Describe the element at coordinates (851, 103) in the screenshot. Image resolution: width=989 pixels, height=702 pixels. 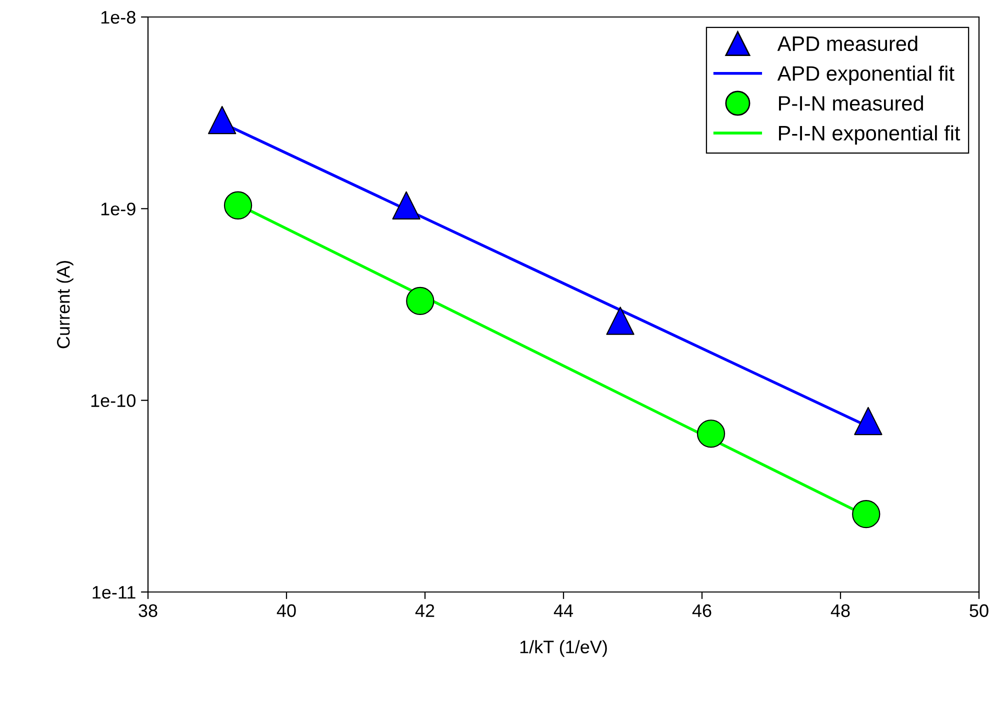
I see `legend-label: P-I-N measured` at that location.